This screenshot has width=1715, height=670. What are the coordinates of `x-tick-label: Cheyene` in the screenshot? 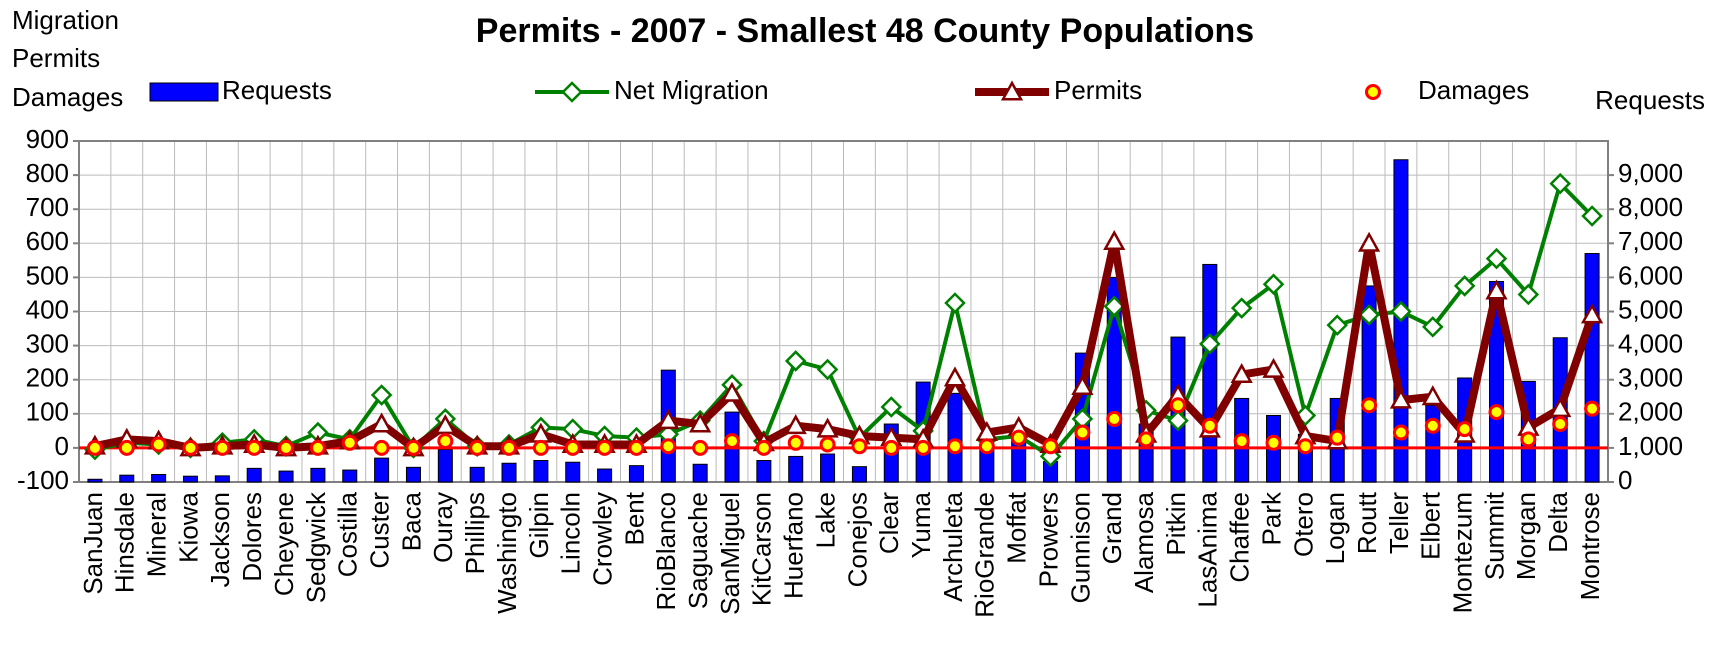 It's located at (284, 544).